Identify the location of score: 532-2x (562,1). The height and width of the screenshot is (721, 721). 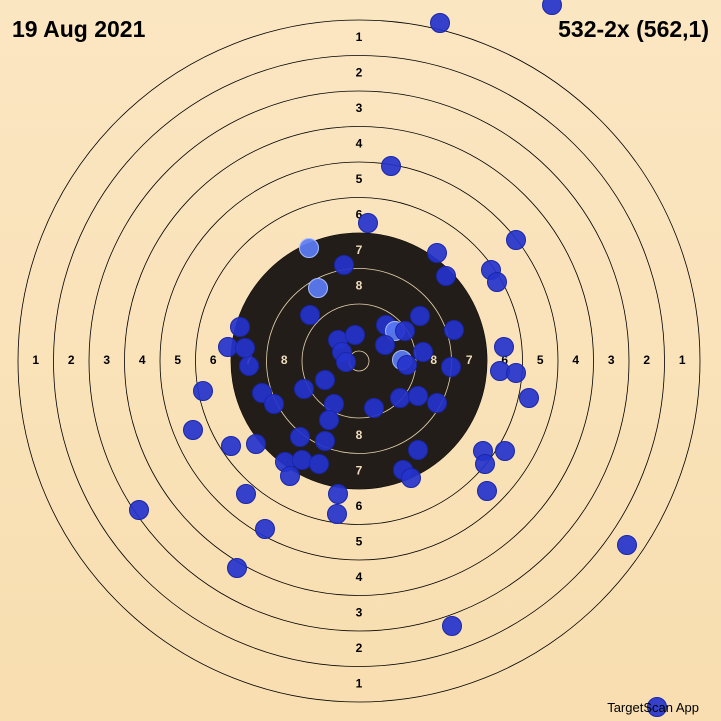
(633, 29).